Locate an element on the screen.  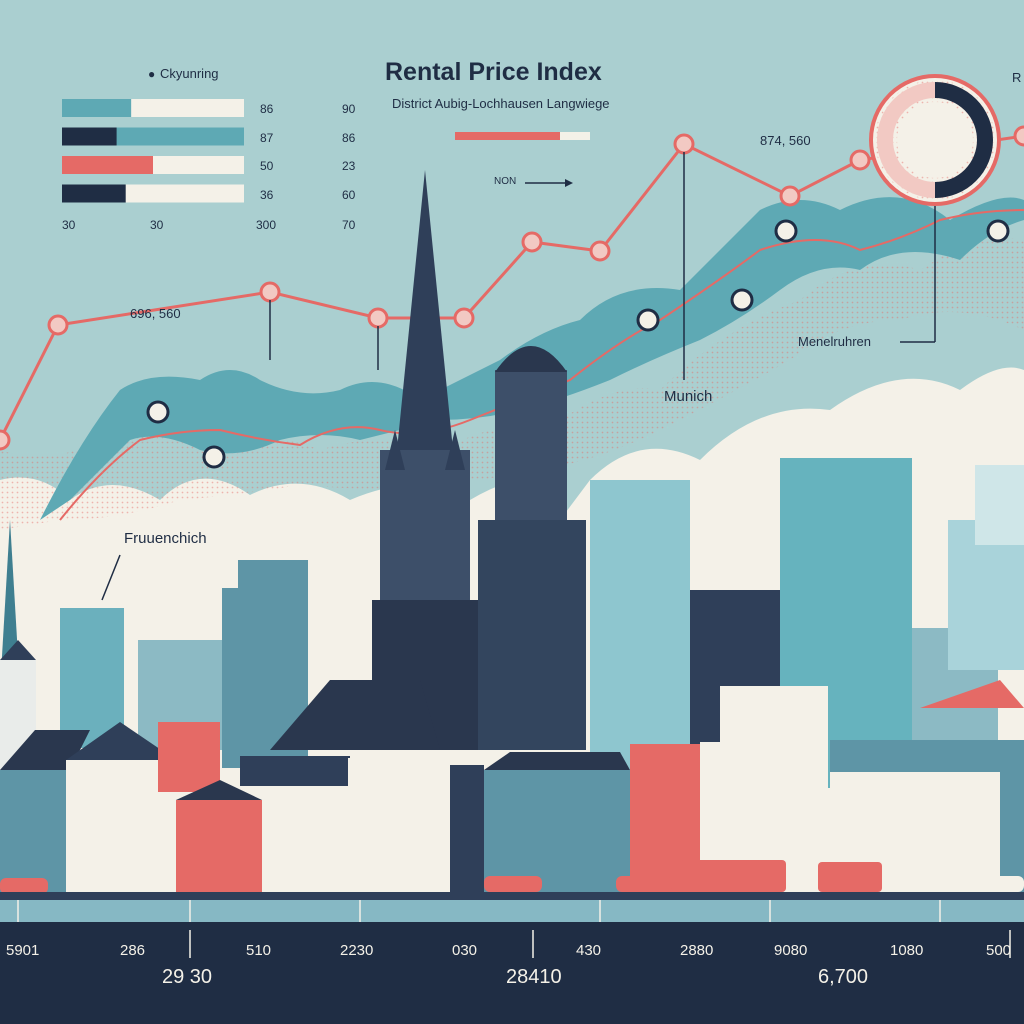
legend-value-a: 86 is located at coordinates (267, 109).